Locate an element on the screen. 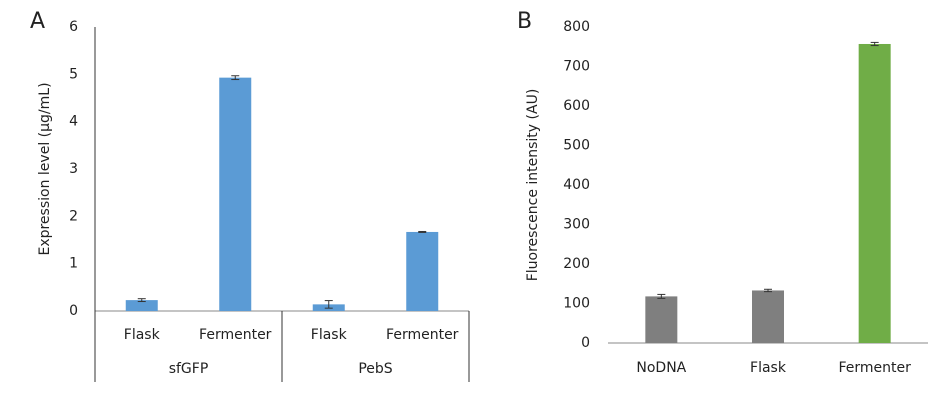 This screenshot has height=397, width=941. y-tick-label: 700 is located at coordinates (576, 67).